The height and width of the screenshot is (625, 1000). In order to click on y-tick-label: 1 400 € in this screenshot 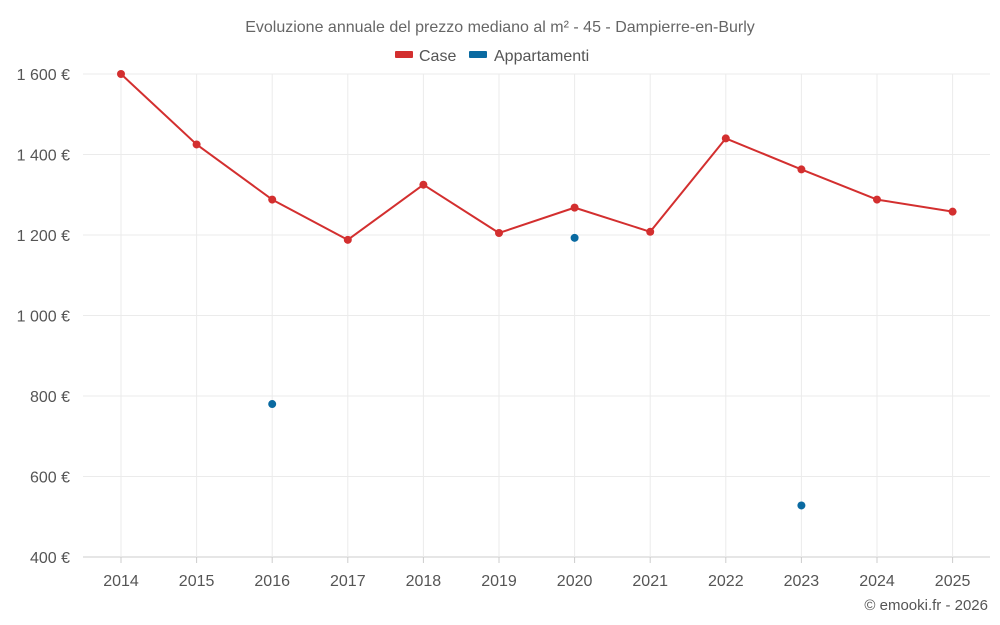, I will do `click(43, 156)`.